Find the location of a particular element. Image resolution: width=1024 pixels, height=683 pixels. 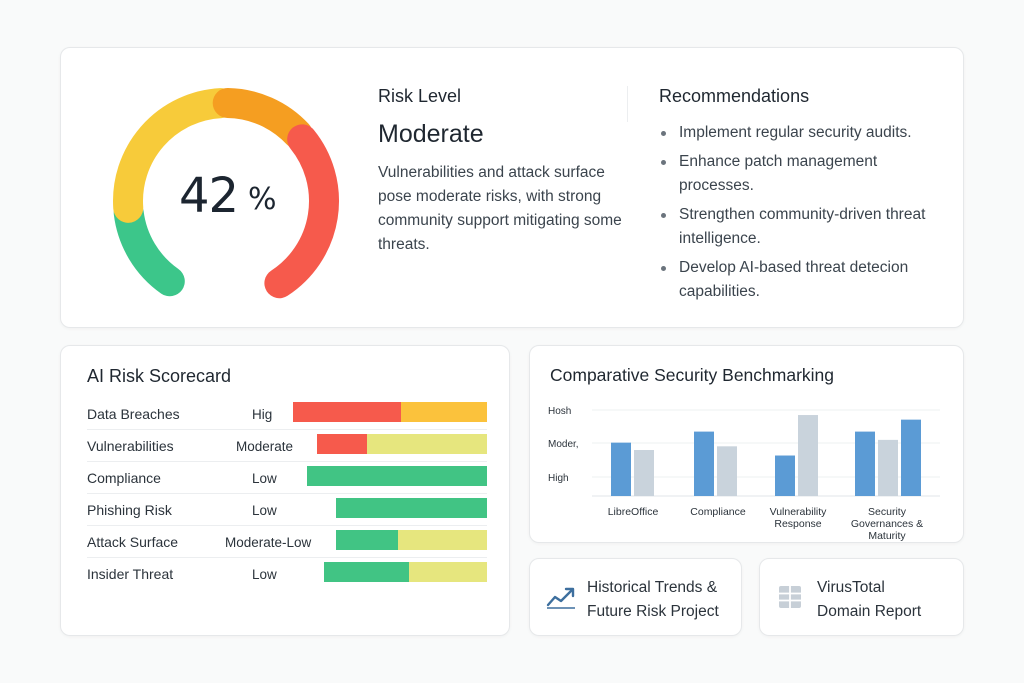

row-label: Attack Surface is located at coordinates (133, 542).